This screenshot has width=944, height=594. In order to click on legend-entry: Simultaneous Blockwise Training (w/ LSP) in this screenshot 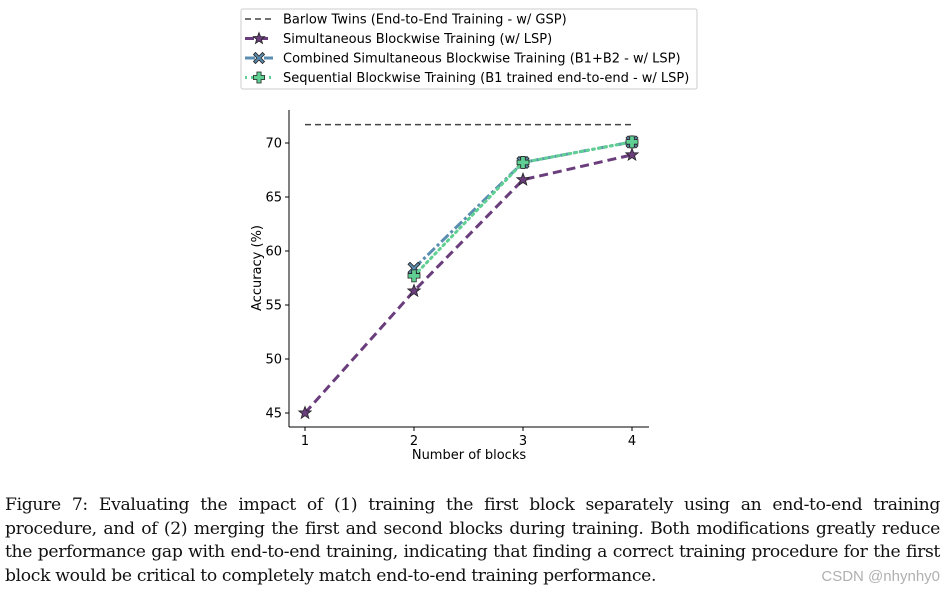, I will do `click(398, 39)`.